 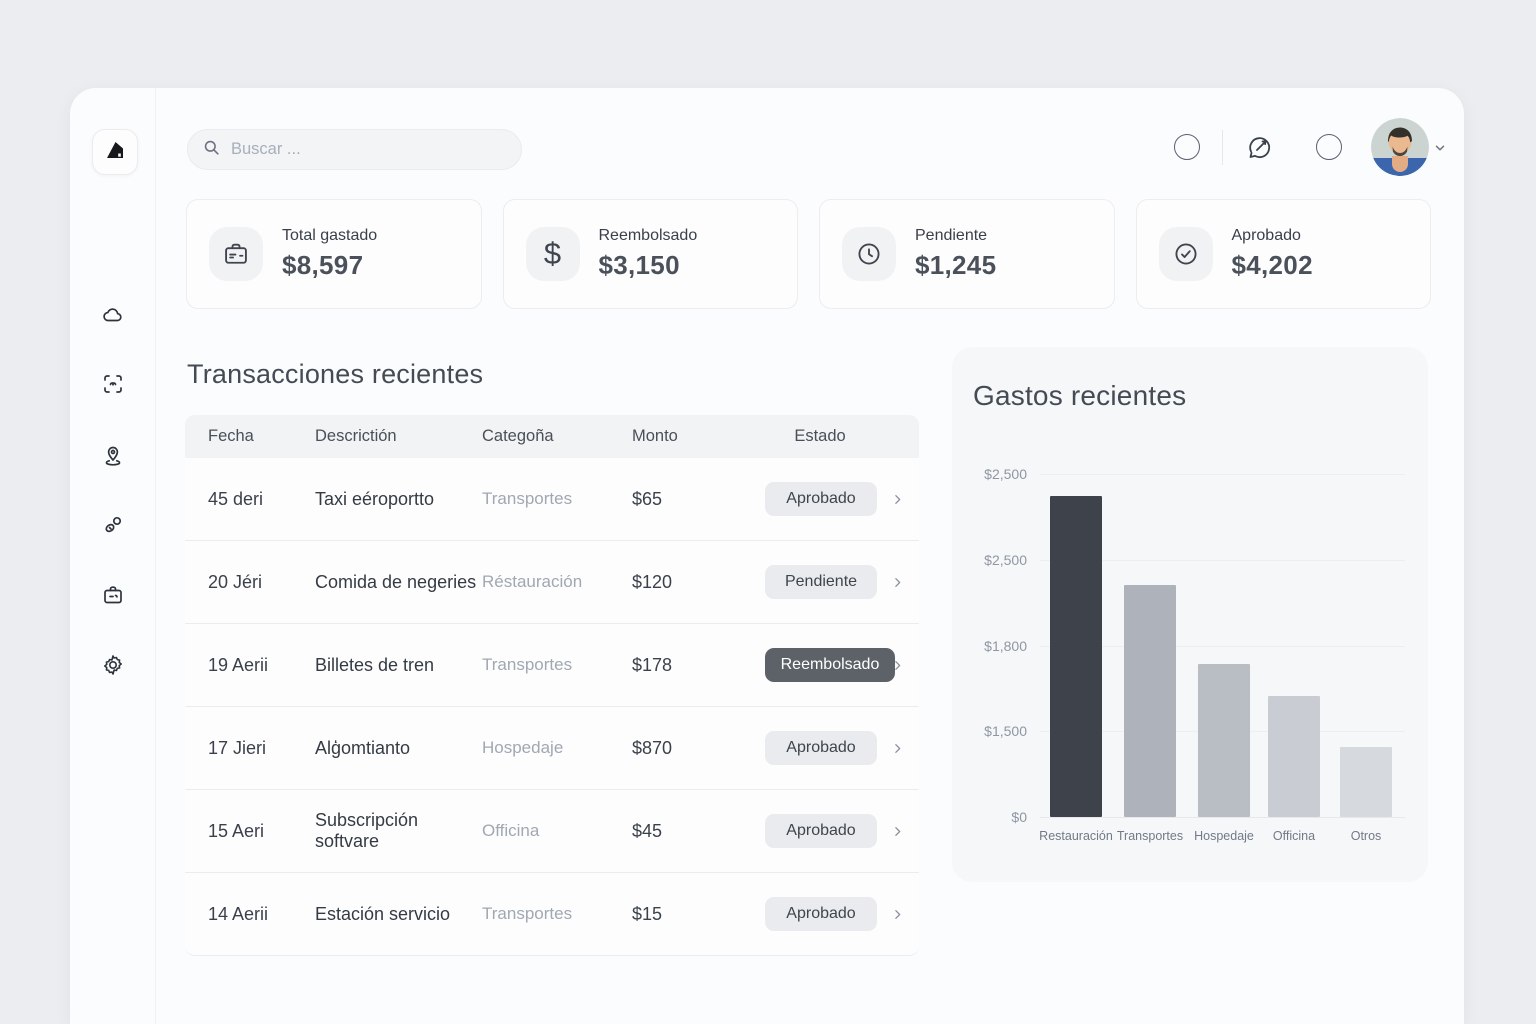 What do you see at coordinates (532, 581) in the screenshot?
I see `cell-categoria: Réstauración` at bounding box center [532, 581].